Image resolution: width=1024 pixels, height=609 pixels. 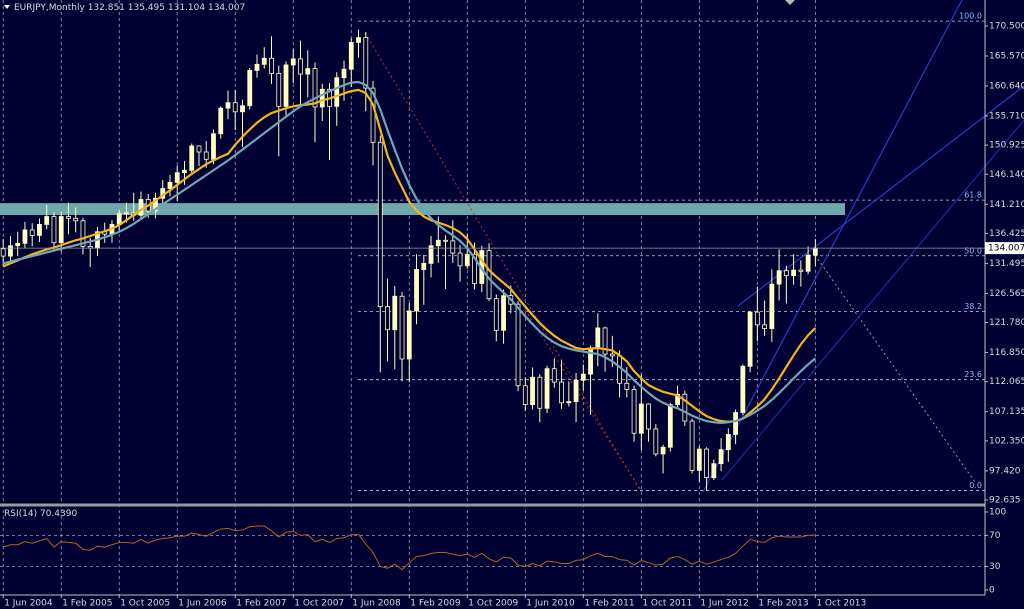 I want to click on rsi-tick-label: 30, so click(x=995, y=567).